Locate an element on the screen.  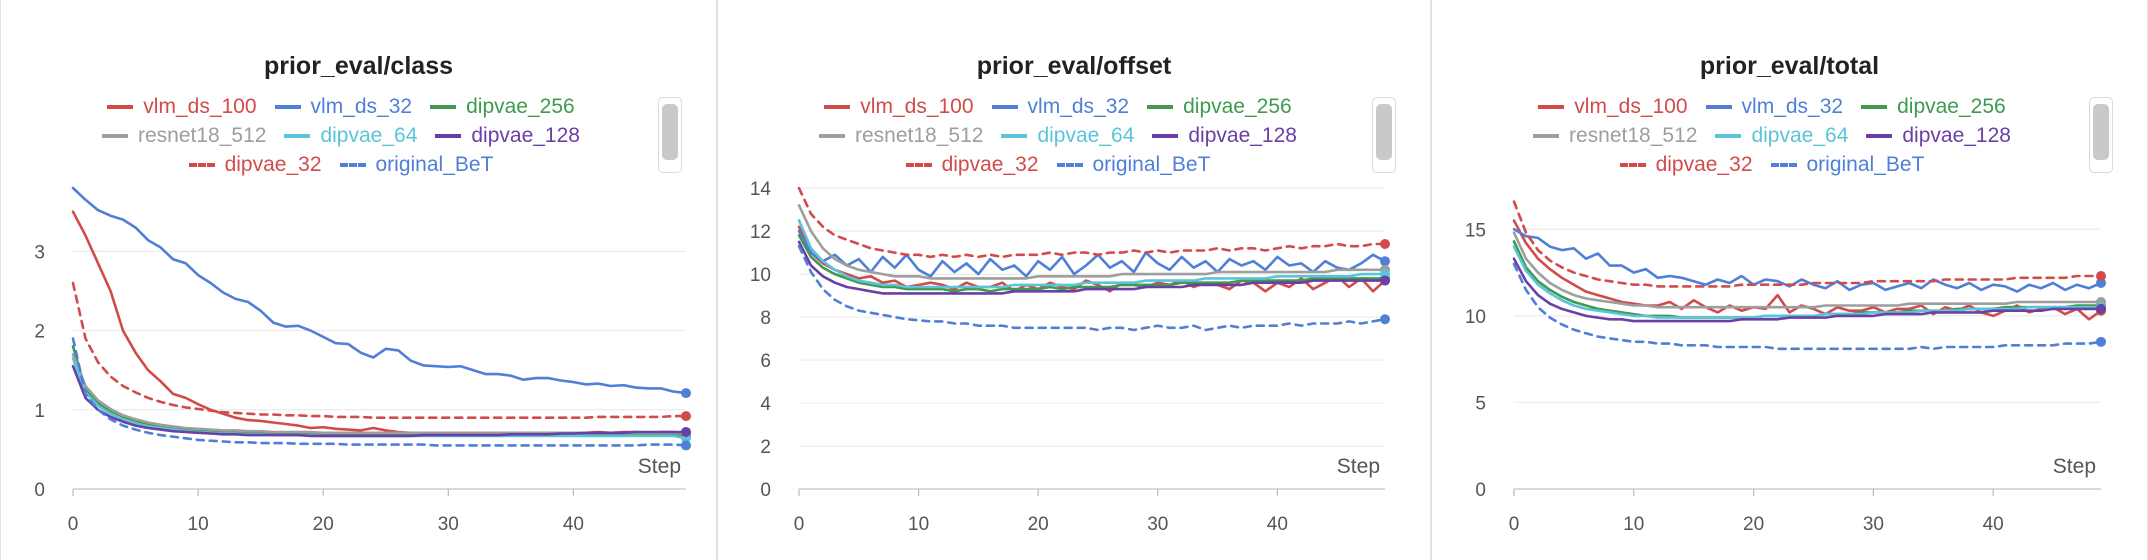
legend-row: vlm_ds_100 vlm_ds_32 dipvae_256 is located at coordinates (341, 106).